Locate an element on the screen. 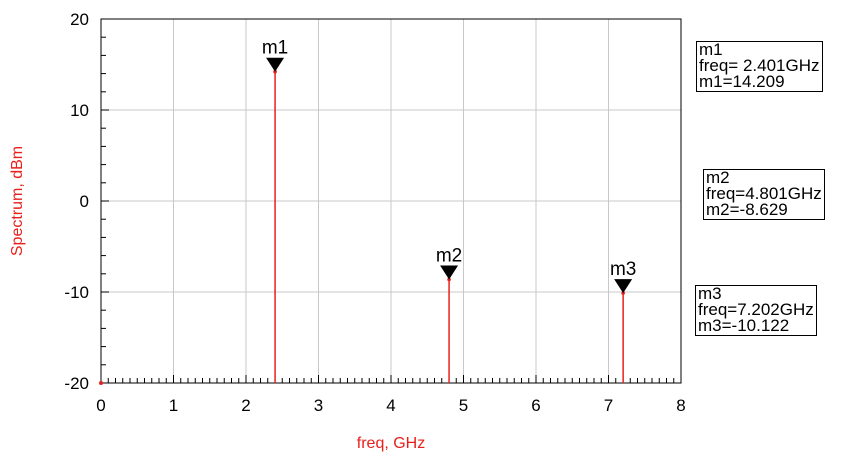  x-tick-label: 1 is located at coordinates (173, 405).